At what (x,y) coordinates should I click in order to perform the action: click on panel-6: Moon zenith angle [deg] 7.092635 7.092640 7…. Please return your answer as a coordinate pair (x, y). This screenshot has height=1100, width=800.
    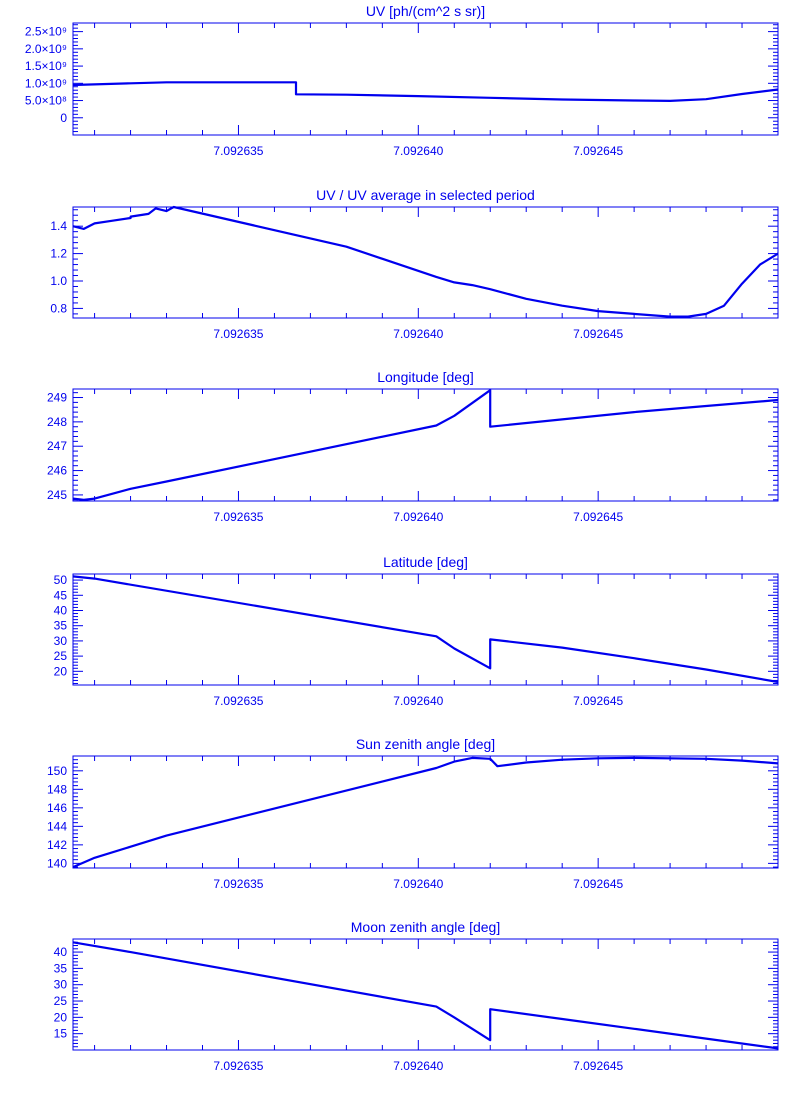
    Looking at the image, I should click on (416, 996).